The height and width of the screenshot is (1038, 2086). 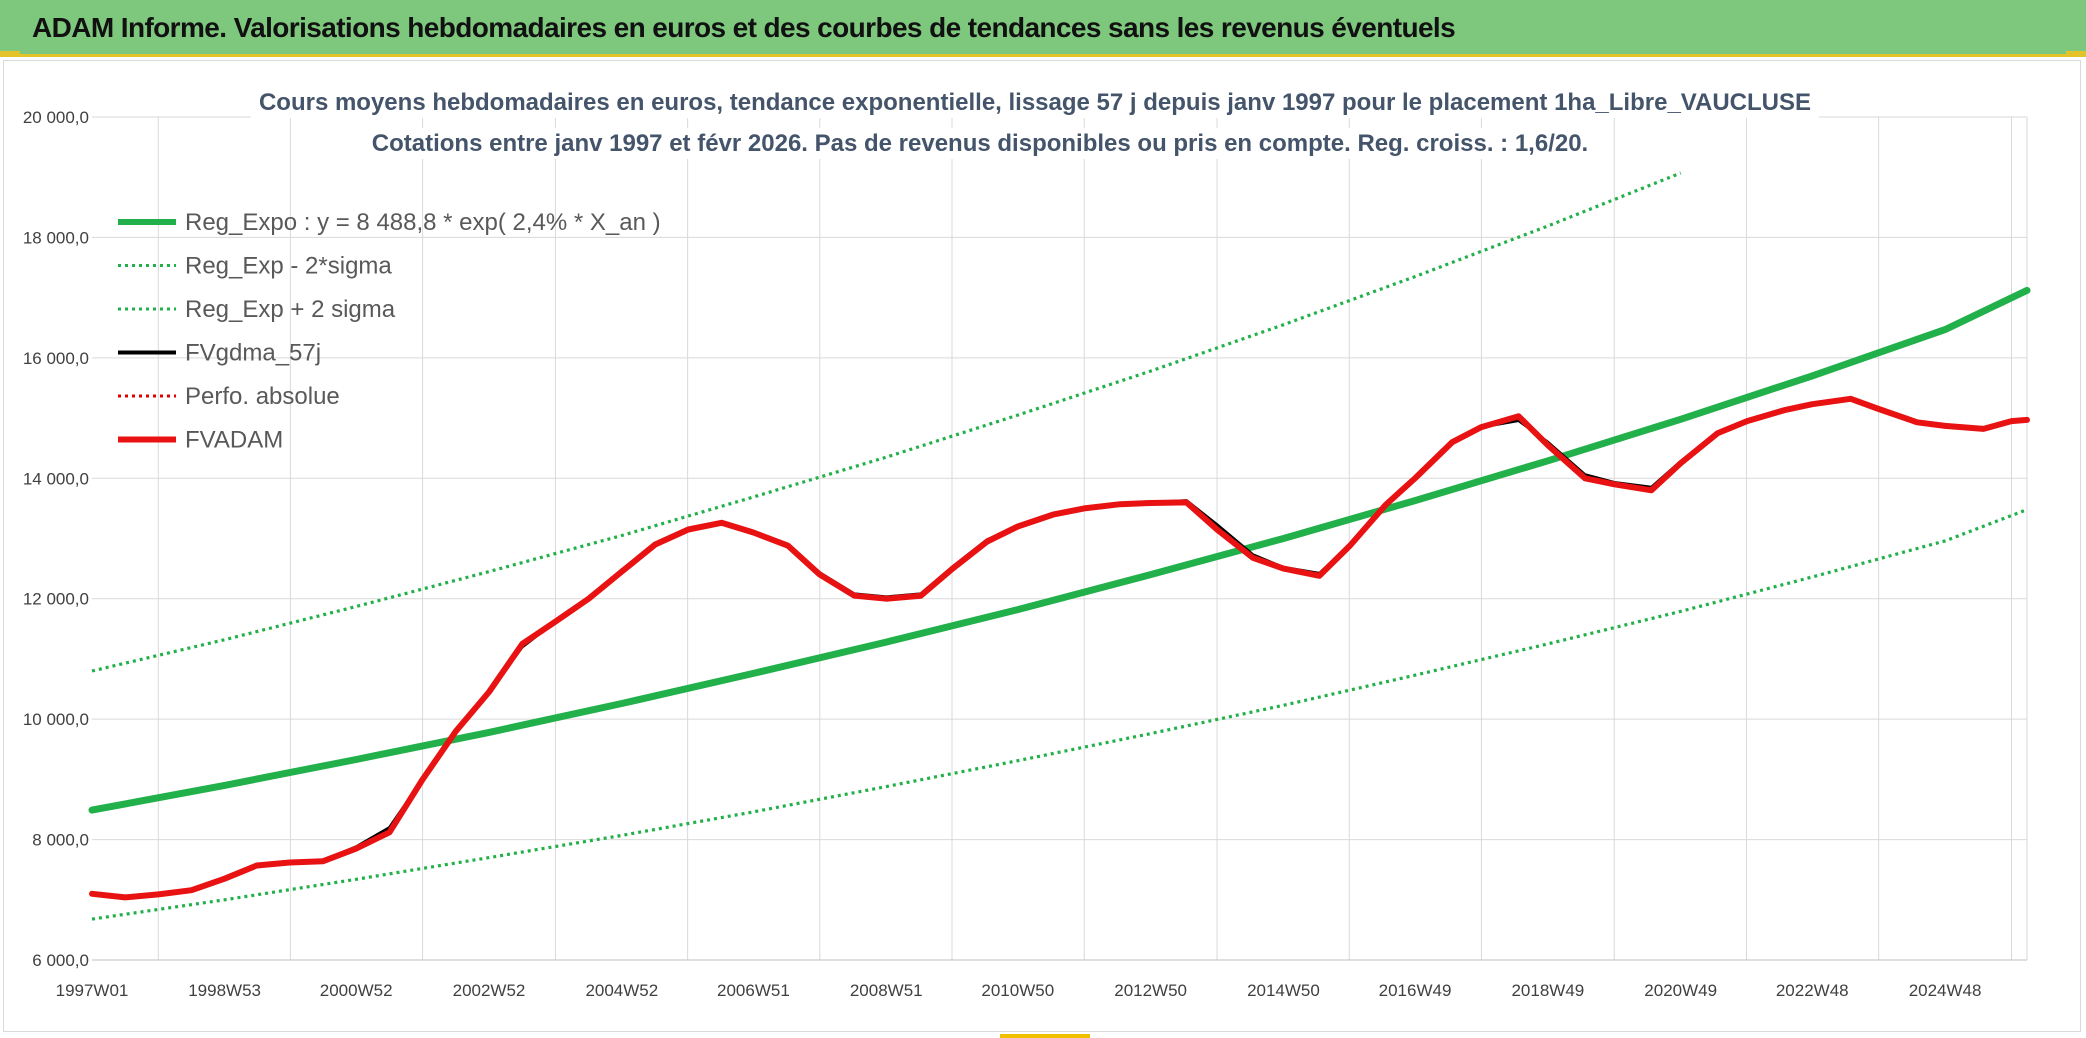 I want to click on y-tick-label: 12 000,0, so click(x=56, y=599).